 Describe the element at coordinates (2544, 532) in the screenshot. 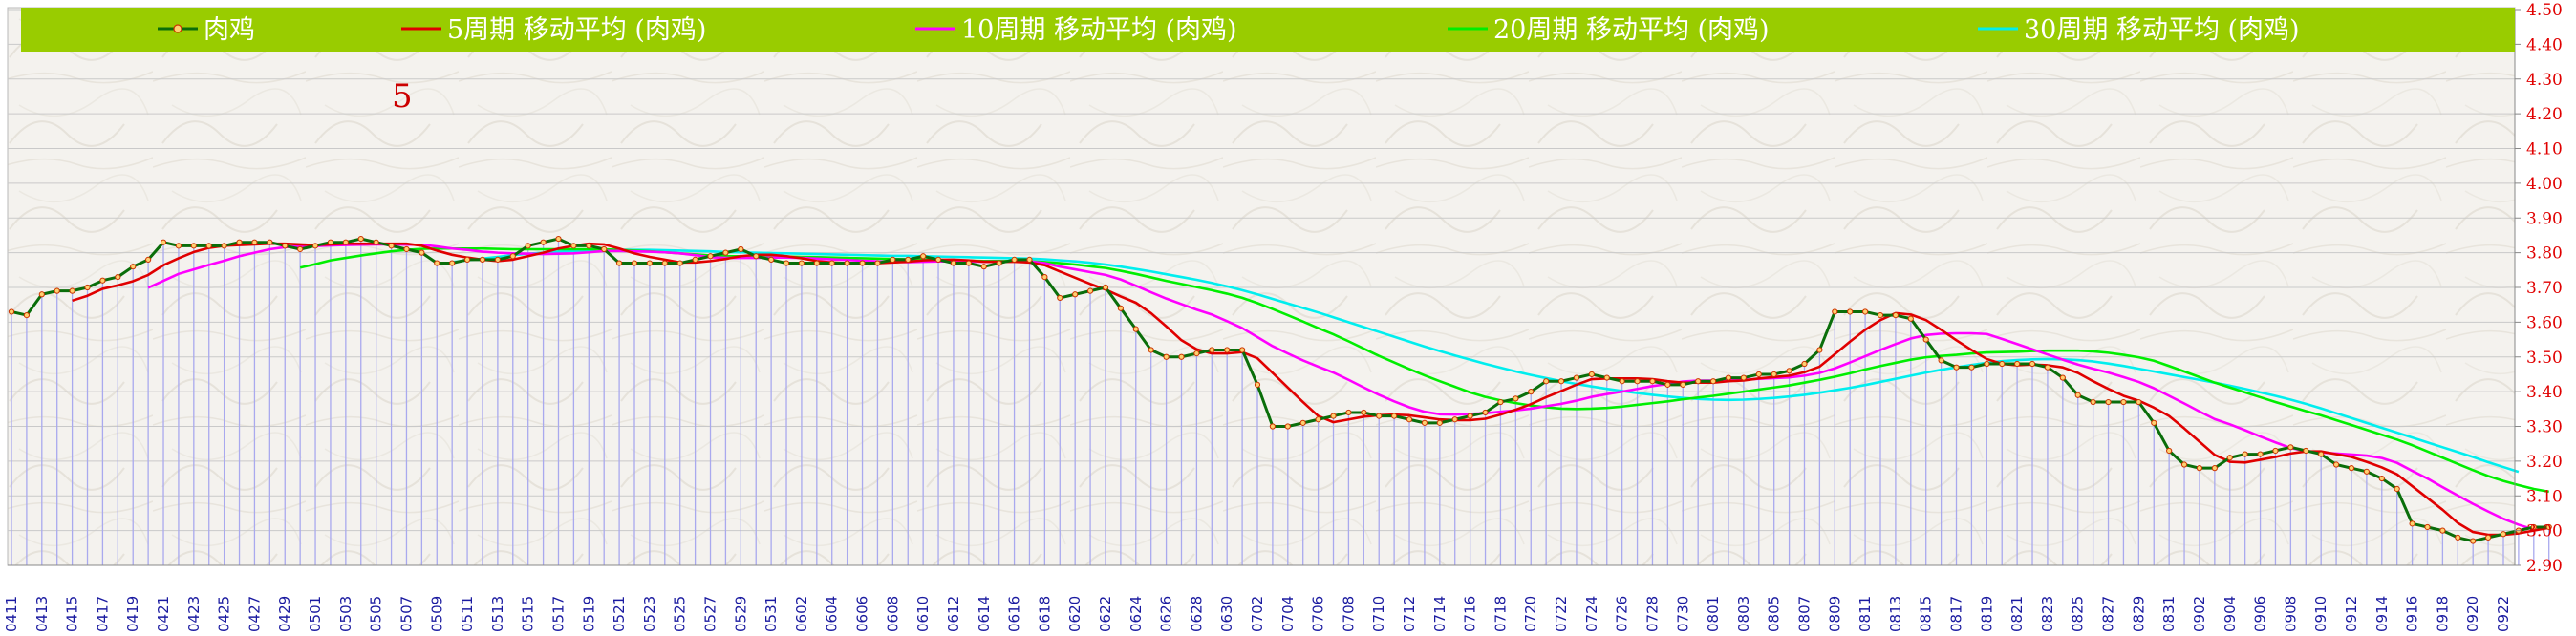

I see `y-tick-label: 3.00` at that location.